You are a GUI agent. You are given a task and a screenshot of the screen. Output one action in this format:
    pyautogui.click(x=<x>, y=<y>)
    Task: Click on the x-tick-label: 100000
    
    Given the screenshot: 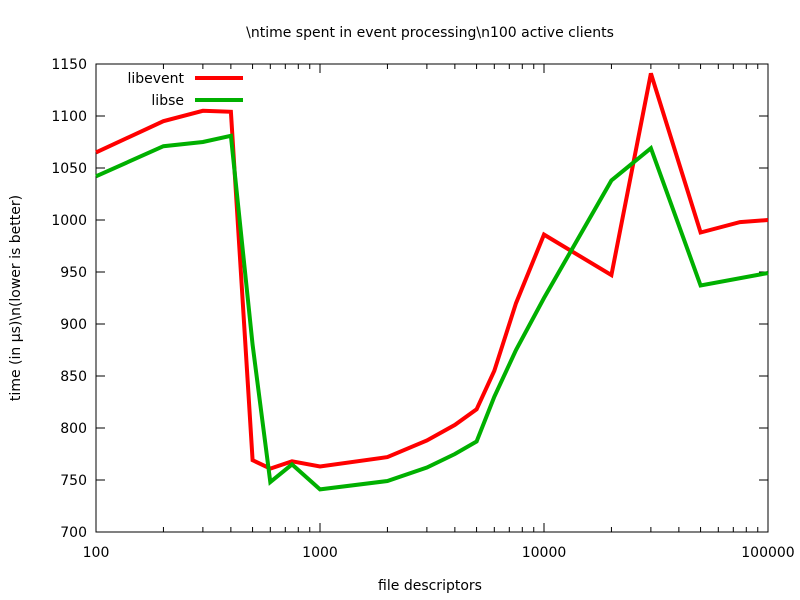 What is the action you would take?
    pyautogui.click(x=767, y=553)
    